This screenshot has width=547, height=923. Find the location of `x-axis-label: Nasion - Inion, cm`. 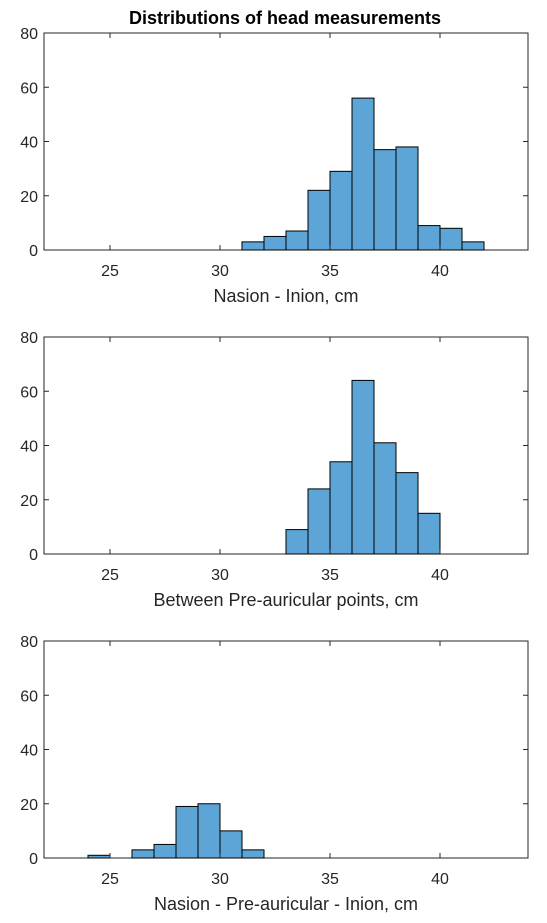

x-axis-label: Nasion - Inion, cm is located at coordinates (285, 296).